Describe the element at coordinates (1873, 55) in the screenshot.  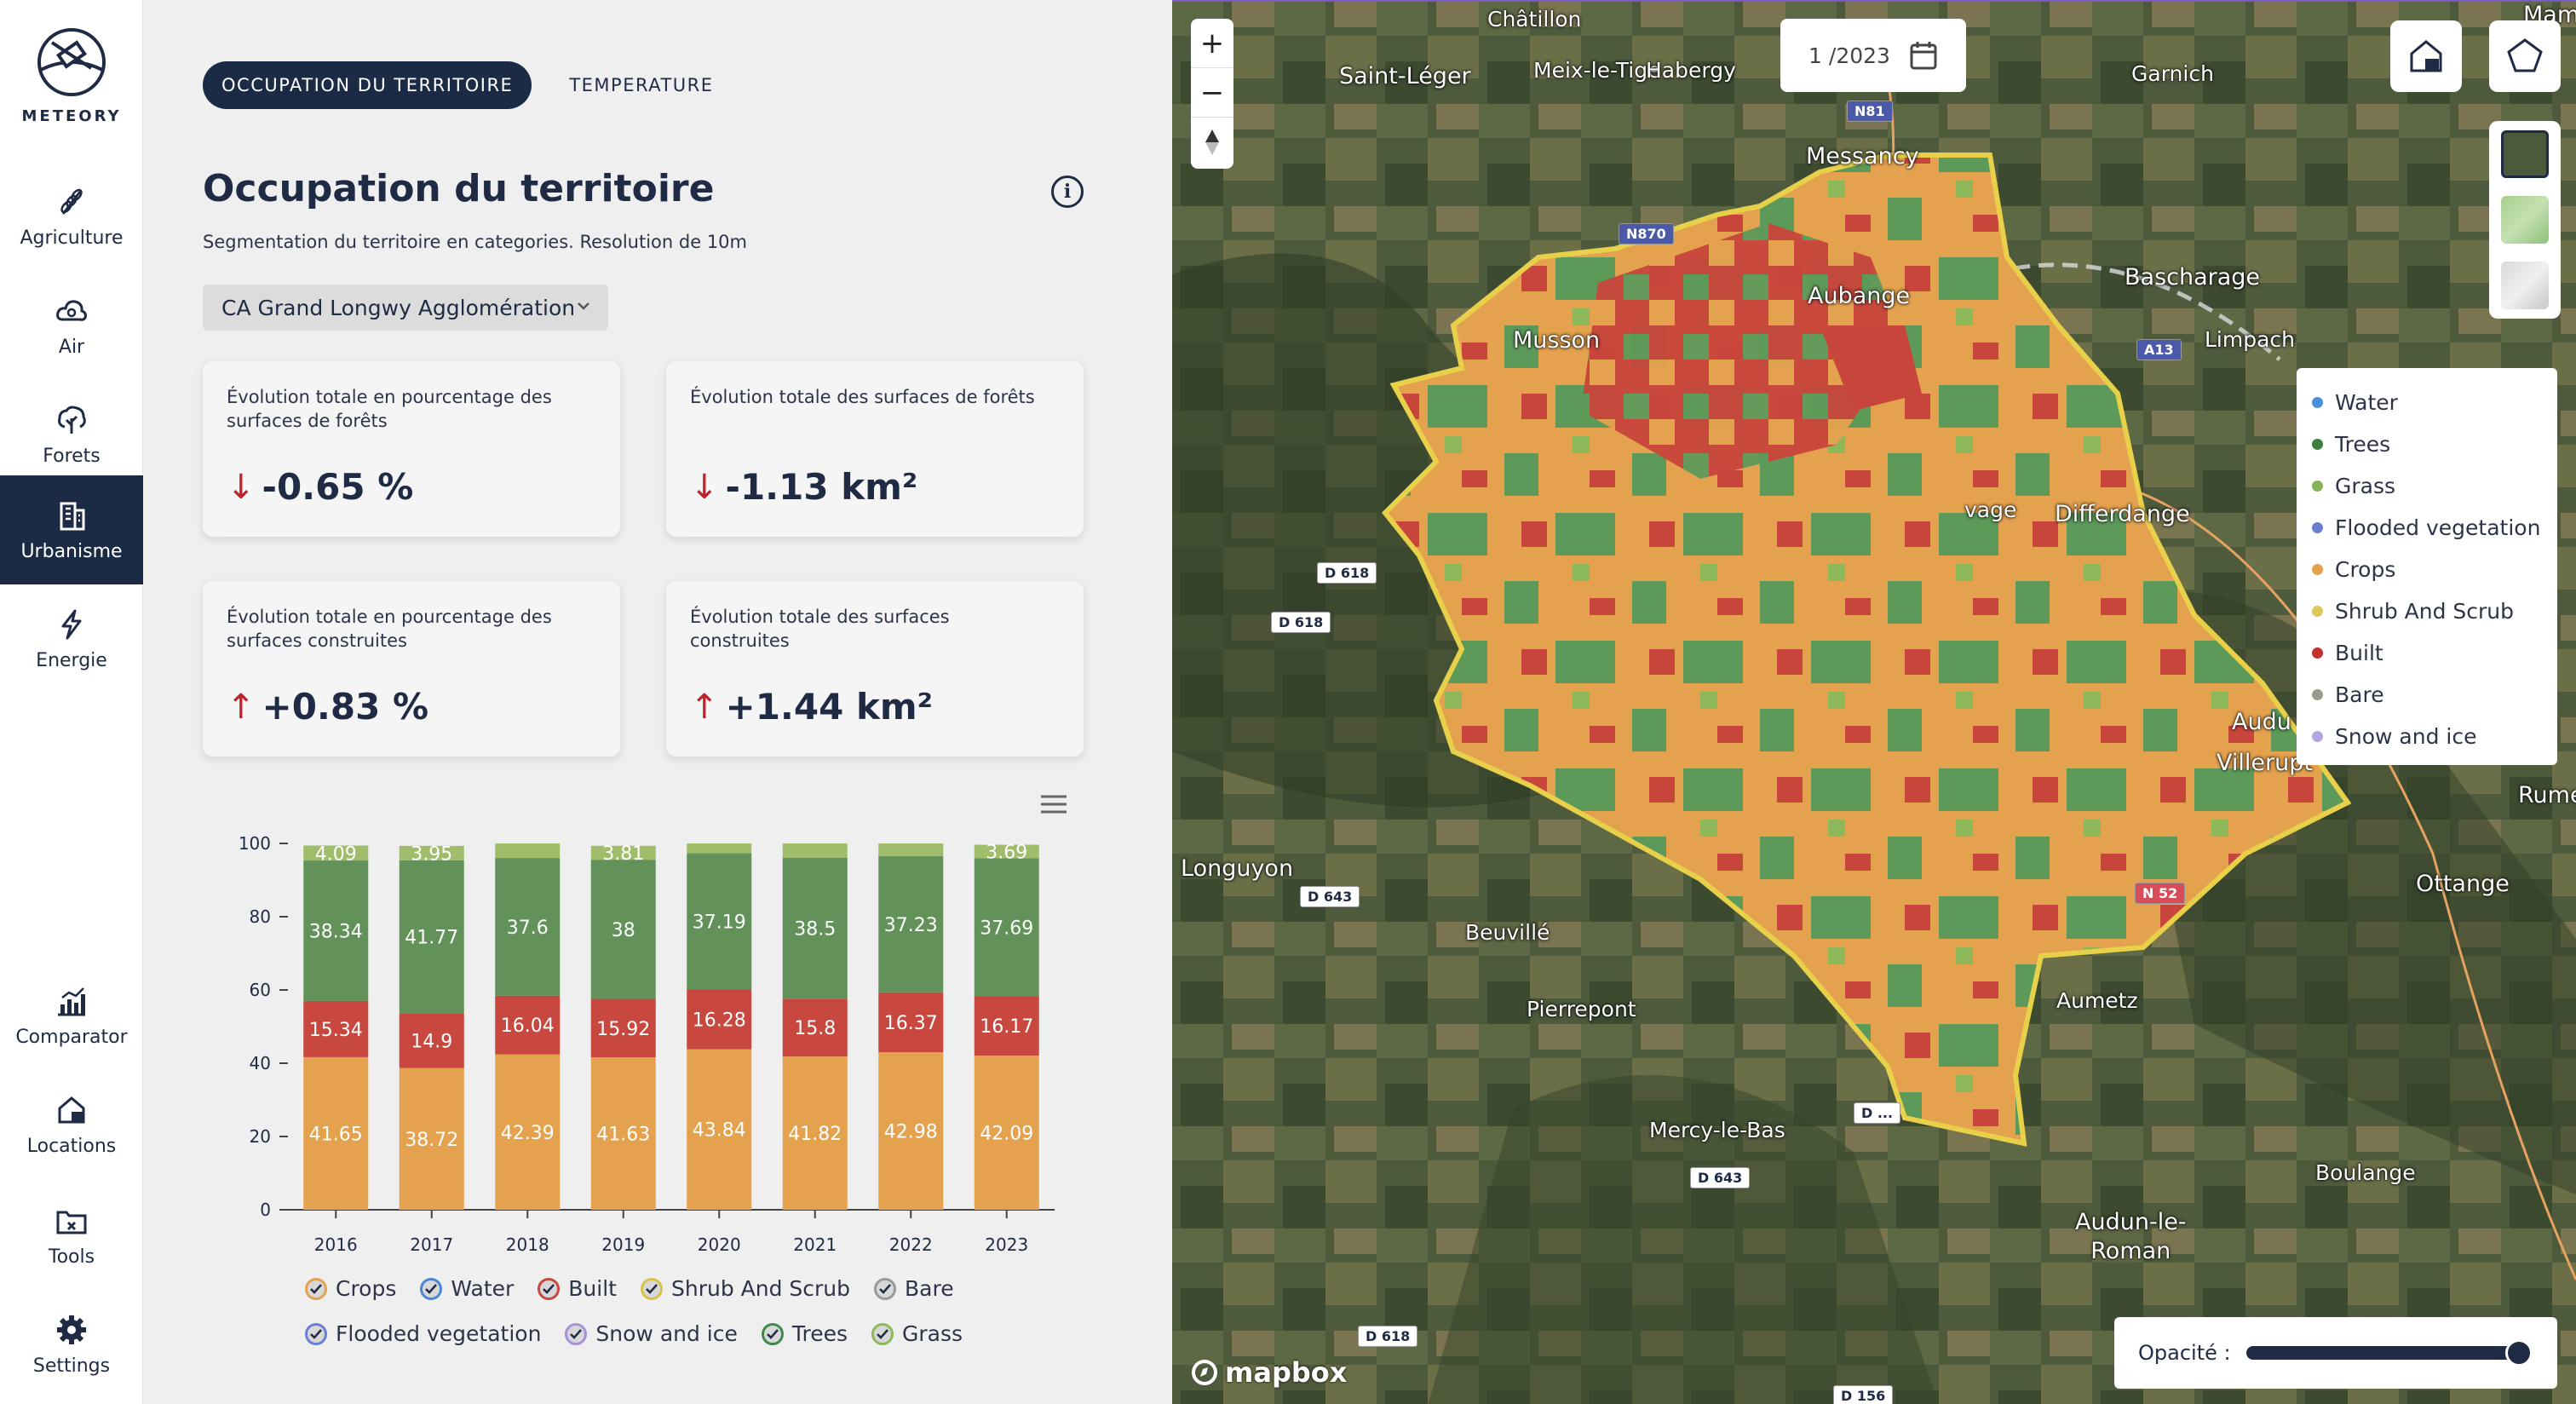
I see `date-picker: 1 /2023` at that location.